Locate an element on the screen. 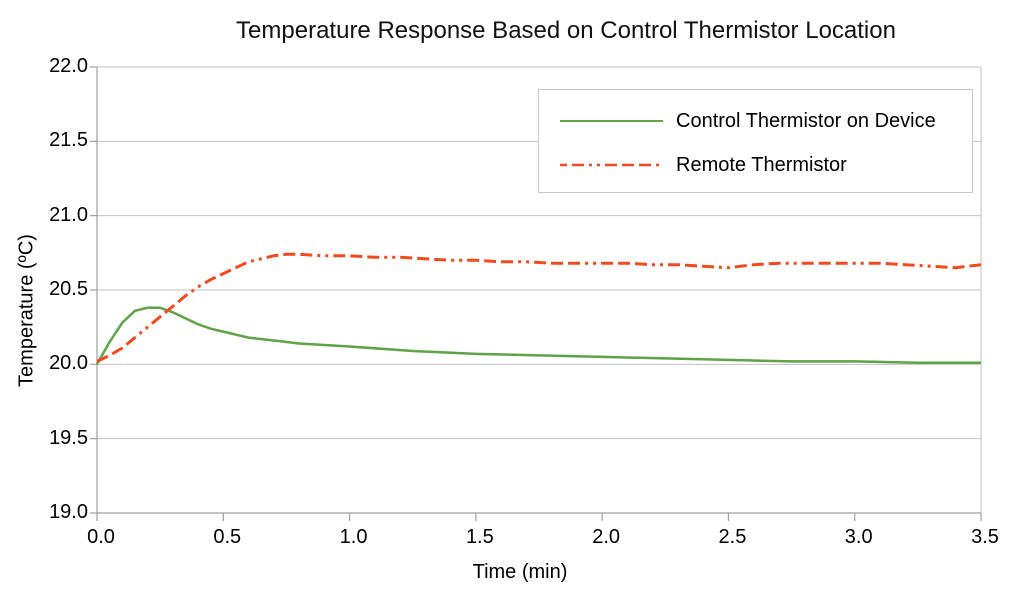 This screenshot has width=1024, height=595. legend-line-sample-dashed is located at coordinates (611, 165).